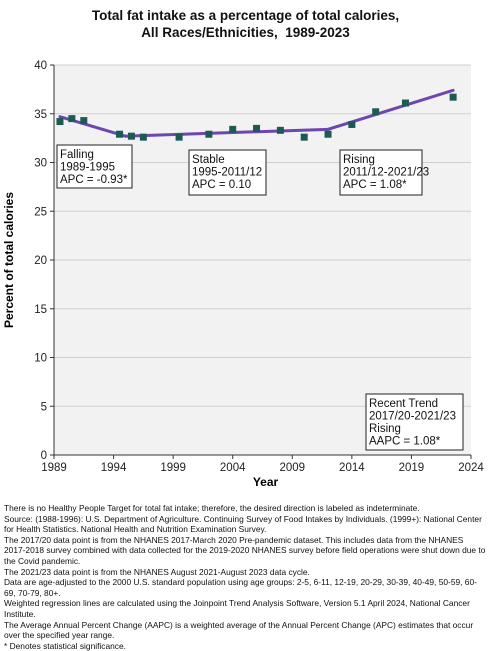 The image size is (491, 651). What do you see at coordinates (352, 468) in the screenshot?
I see `x-tick-label: 2014` at bounding box center [352, 468].